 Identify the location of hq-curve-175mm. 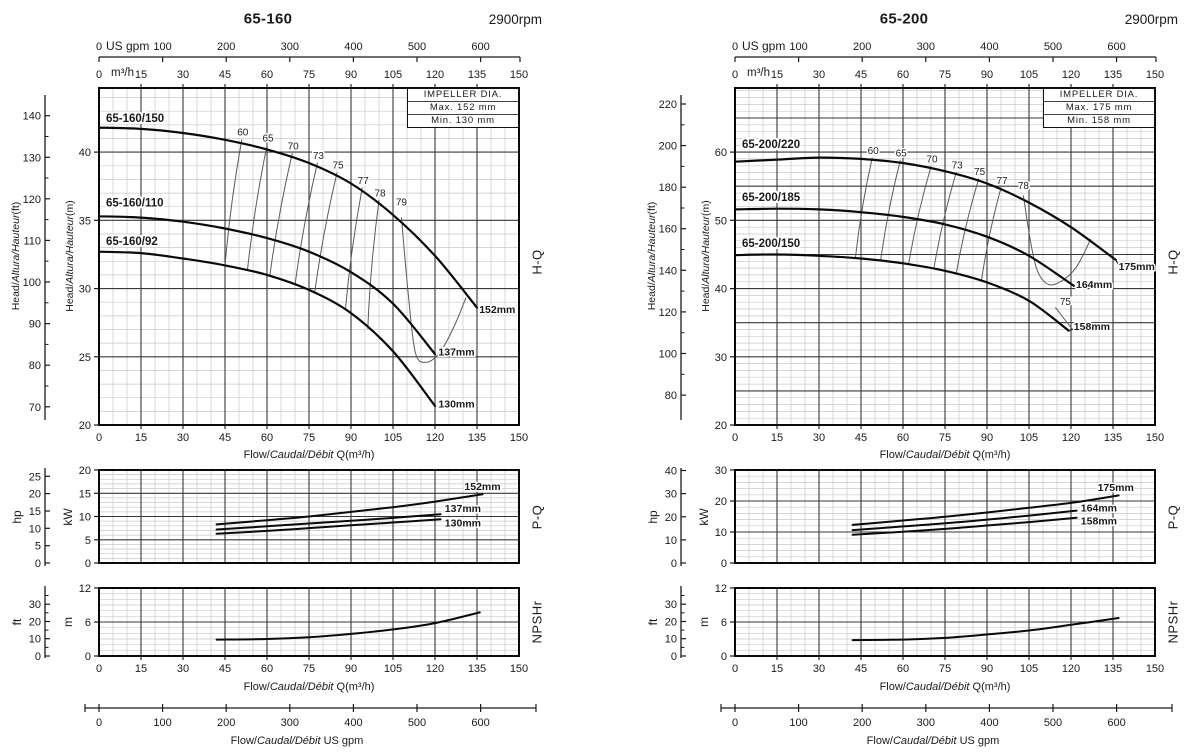
(925, 208).